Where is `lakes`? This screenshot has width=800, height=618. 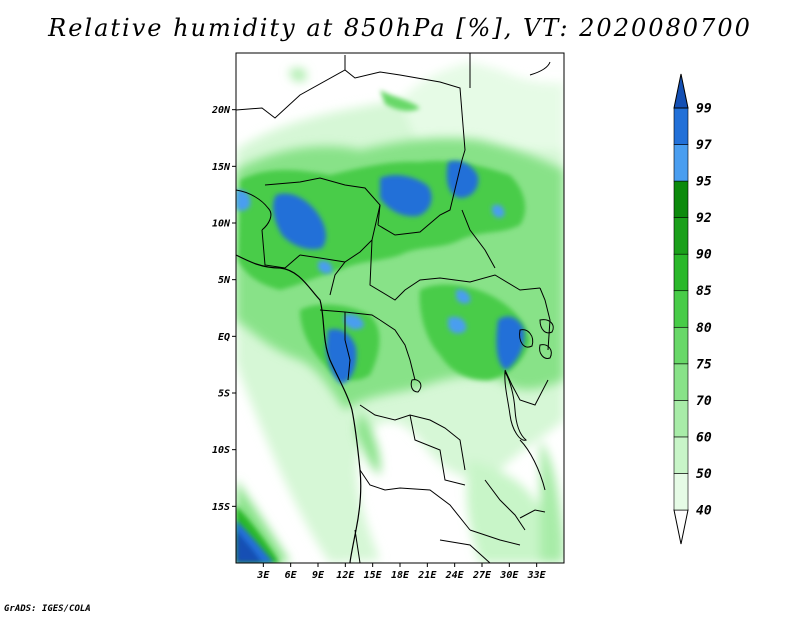 lakes is located at coordinates (482, 276).